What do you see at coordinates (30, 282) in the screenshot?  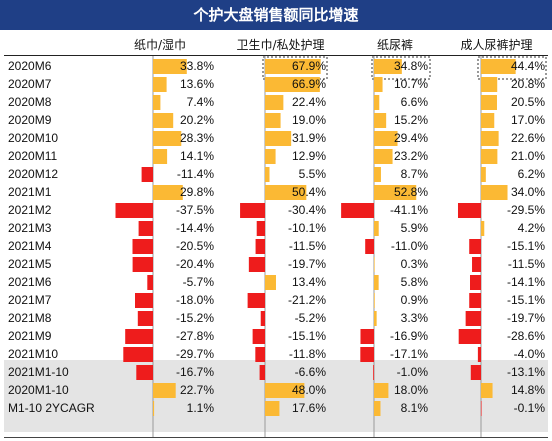 I see `category-label: 2021M6` at bounding box center [30, 282].